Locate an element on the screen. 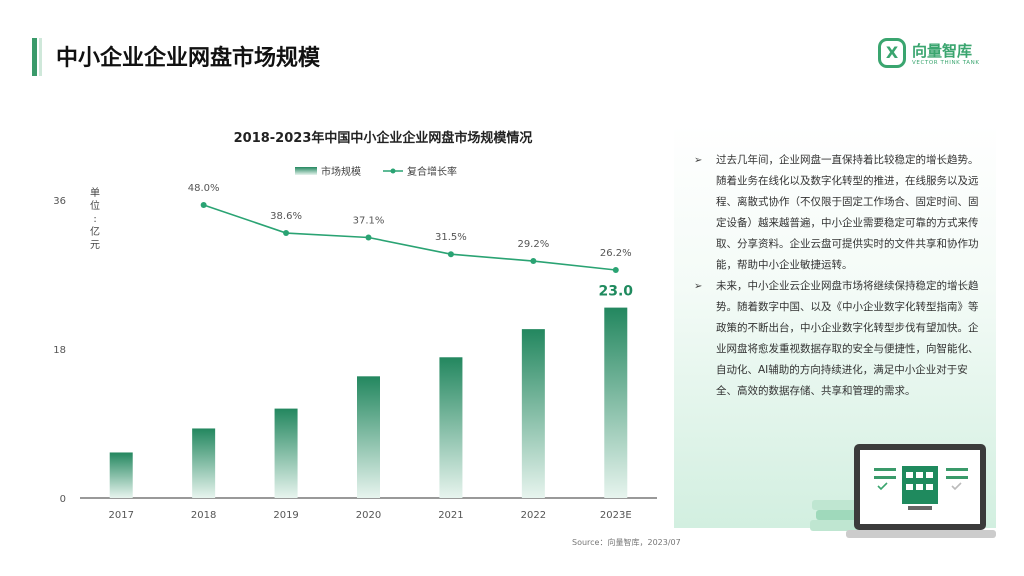 The image size is (1024, 576). x-tick-label: 2019 is located at coordinates (285, 515).